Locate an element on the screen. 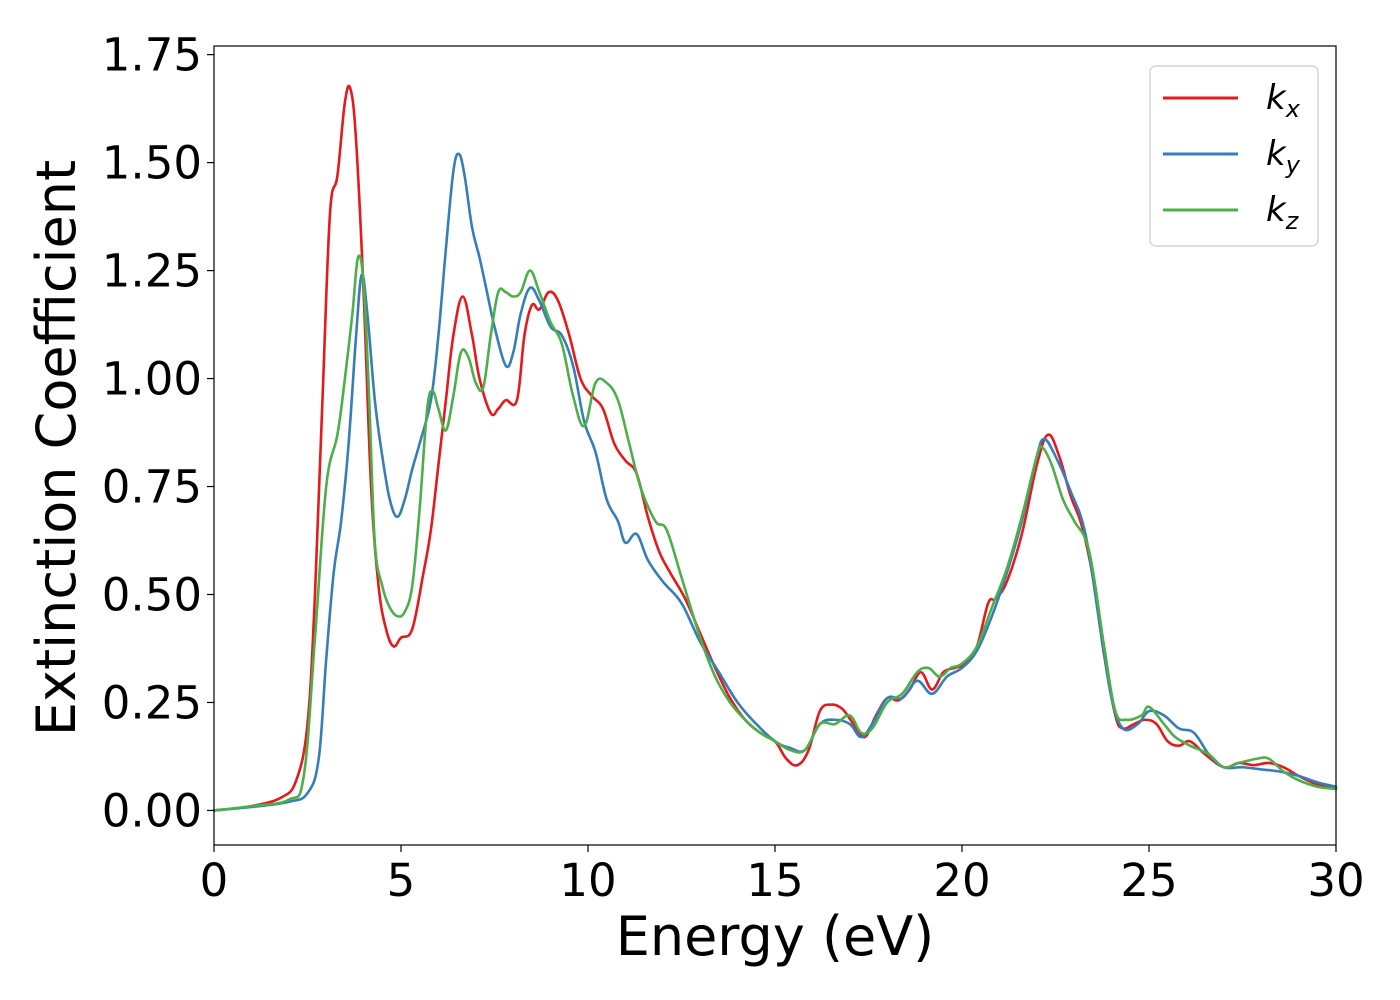 Image resolution: width=1400 pixels, height=1000 pixels. y-axis-title: Extinction Coefficient is located at coordinates (56, 448).